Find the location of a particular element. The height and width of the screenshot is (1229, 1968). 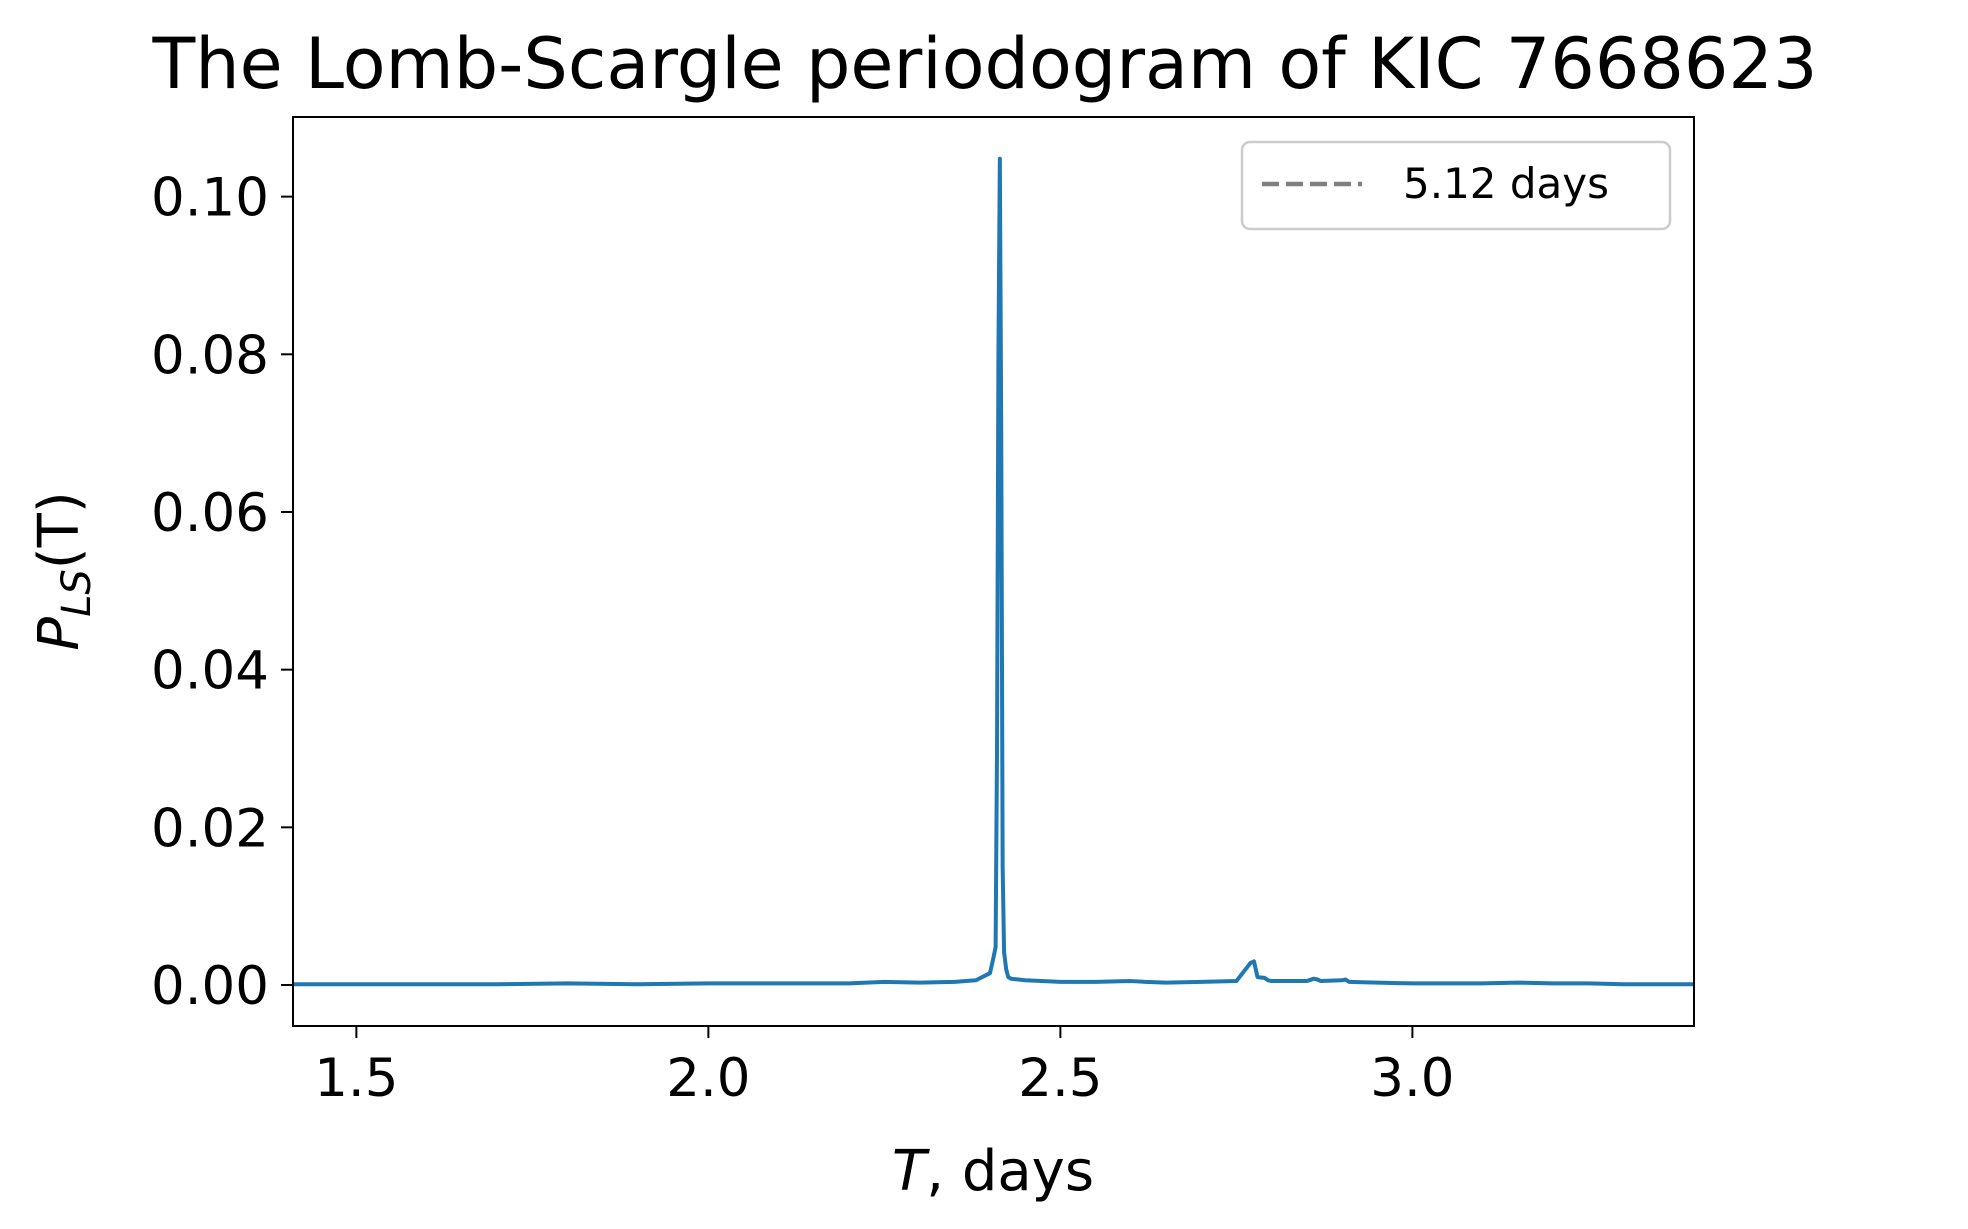

x-tick-label-3: 3.0 is located at coordinates (1412, 1078).